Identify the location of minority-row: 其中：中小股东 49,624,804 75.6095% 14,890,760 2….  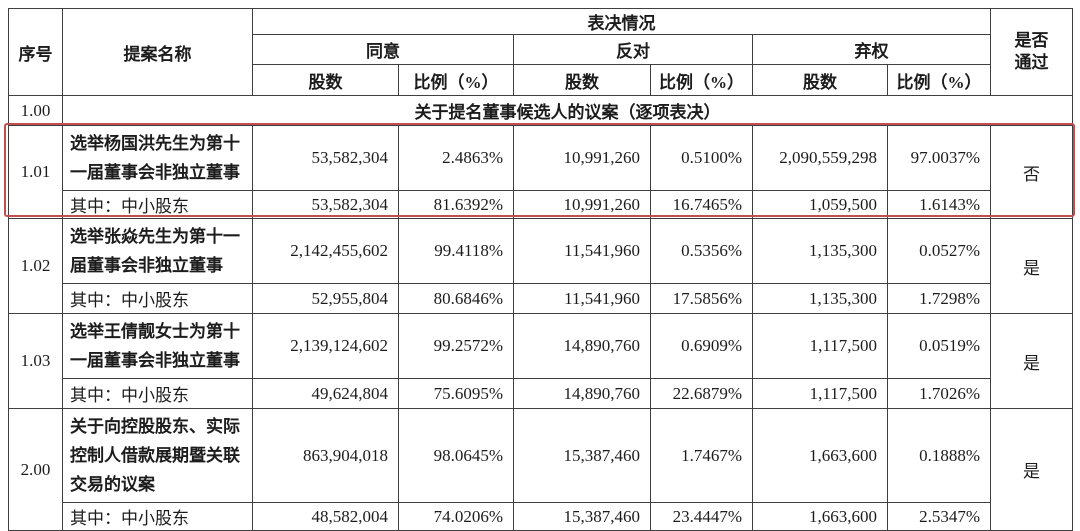
(541, 393).